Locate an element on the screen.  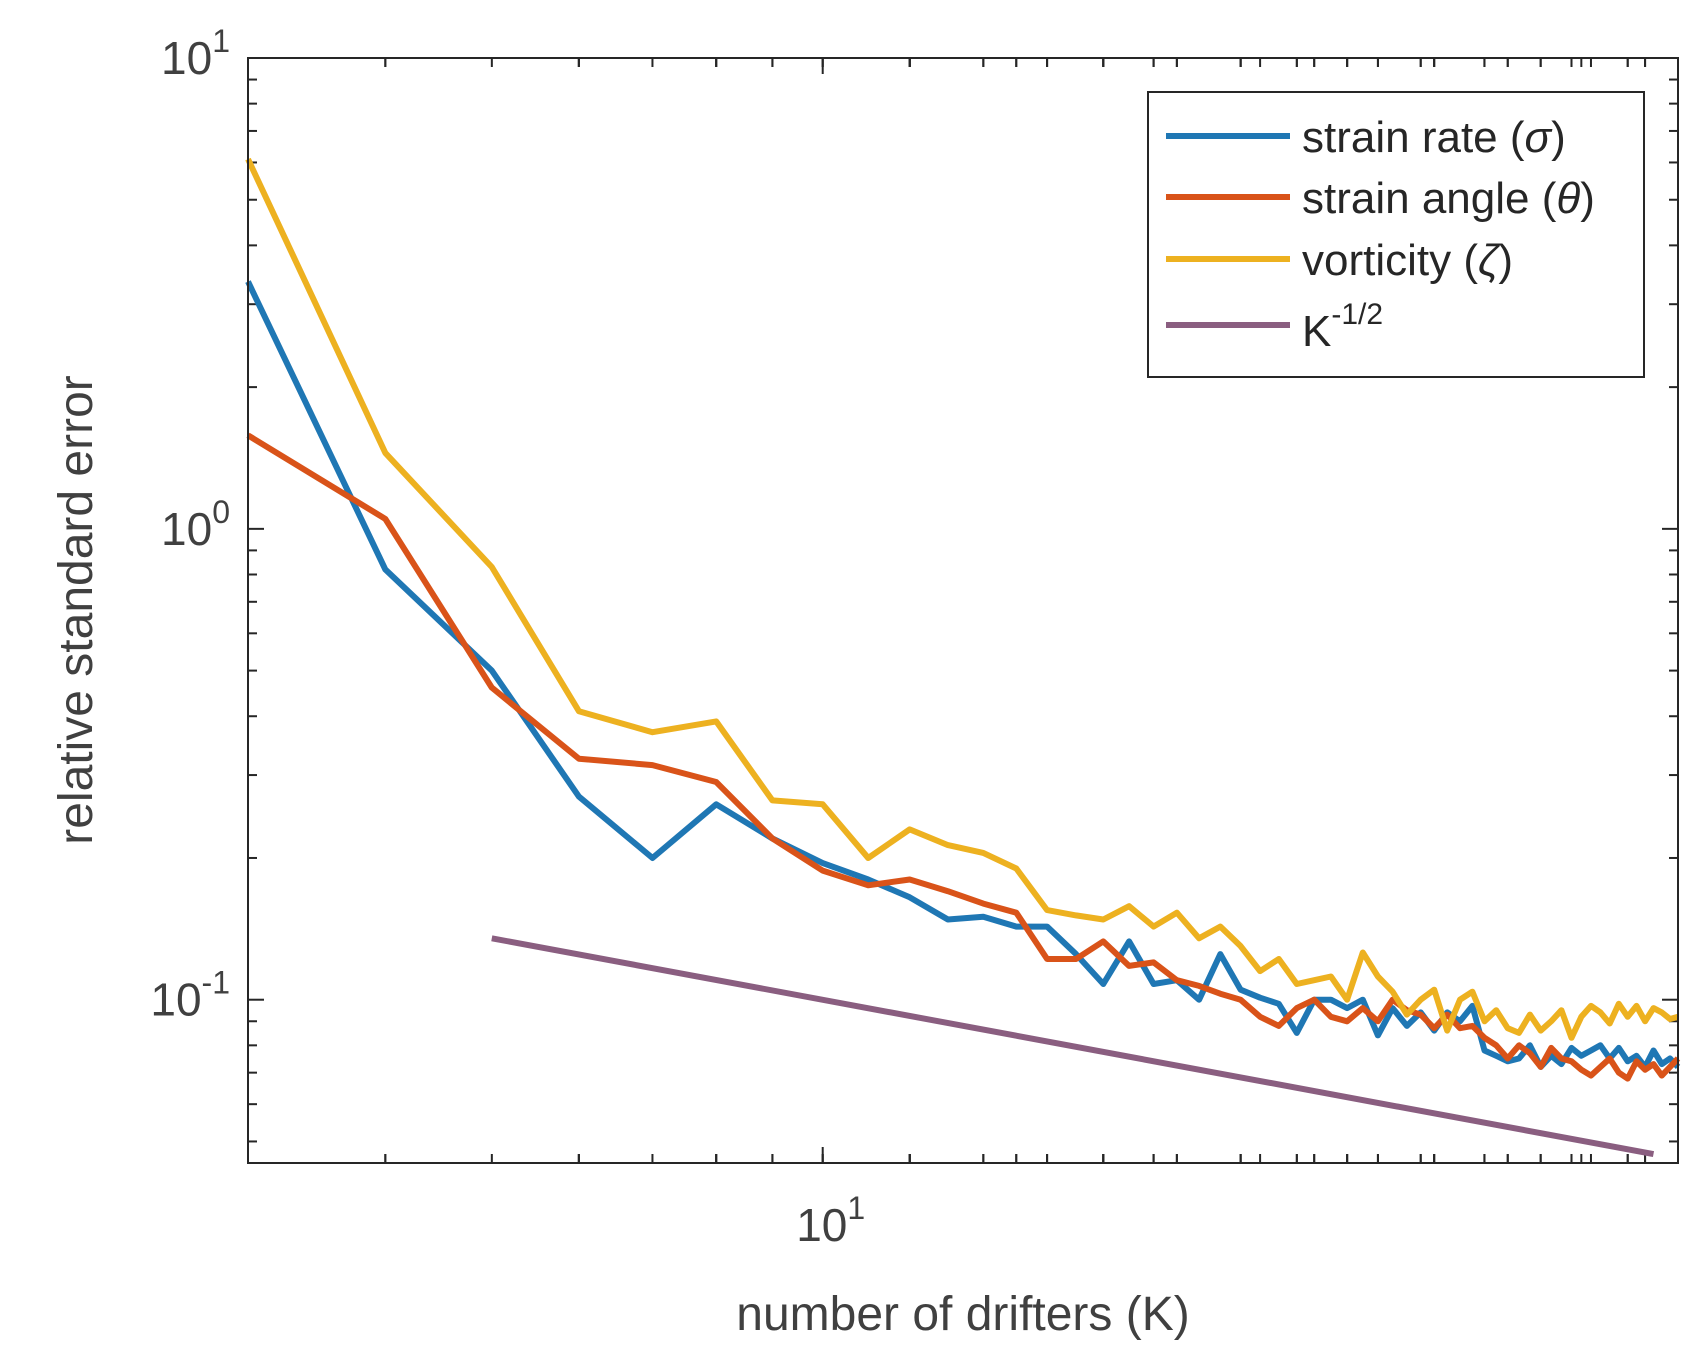
legend-box is located at coordinates (1396, 234).